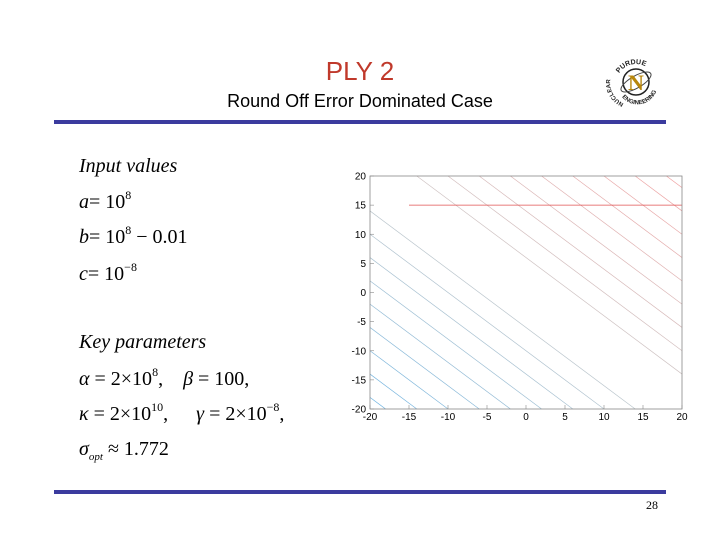  I want to click on key-parameters-heading: Key parameters, so click(143, 342).